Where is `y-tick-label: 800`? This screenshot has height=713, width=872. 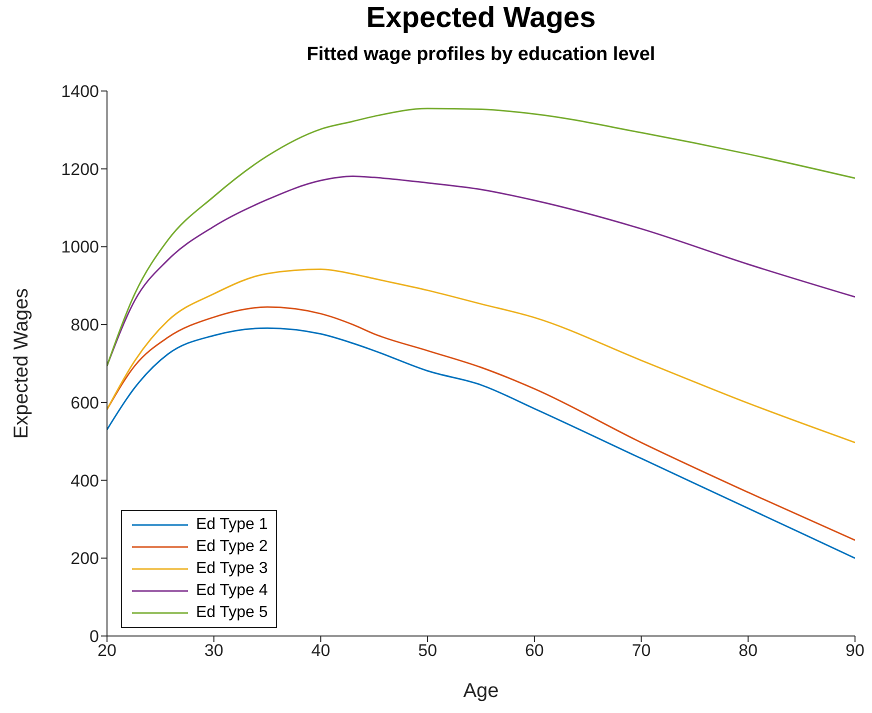 y-tick-label: 800 is located at coordinates (84, 325).